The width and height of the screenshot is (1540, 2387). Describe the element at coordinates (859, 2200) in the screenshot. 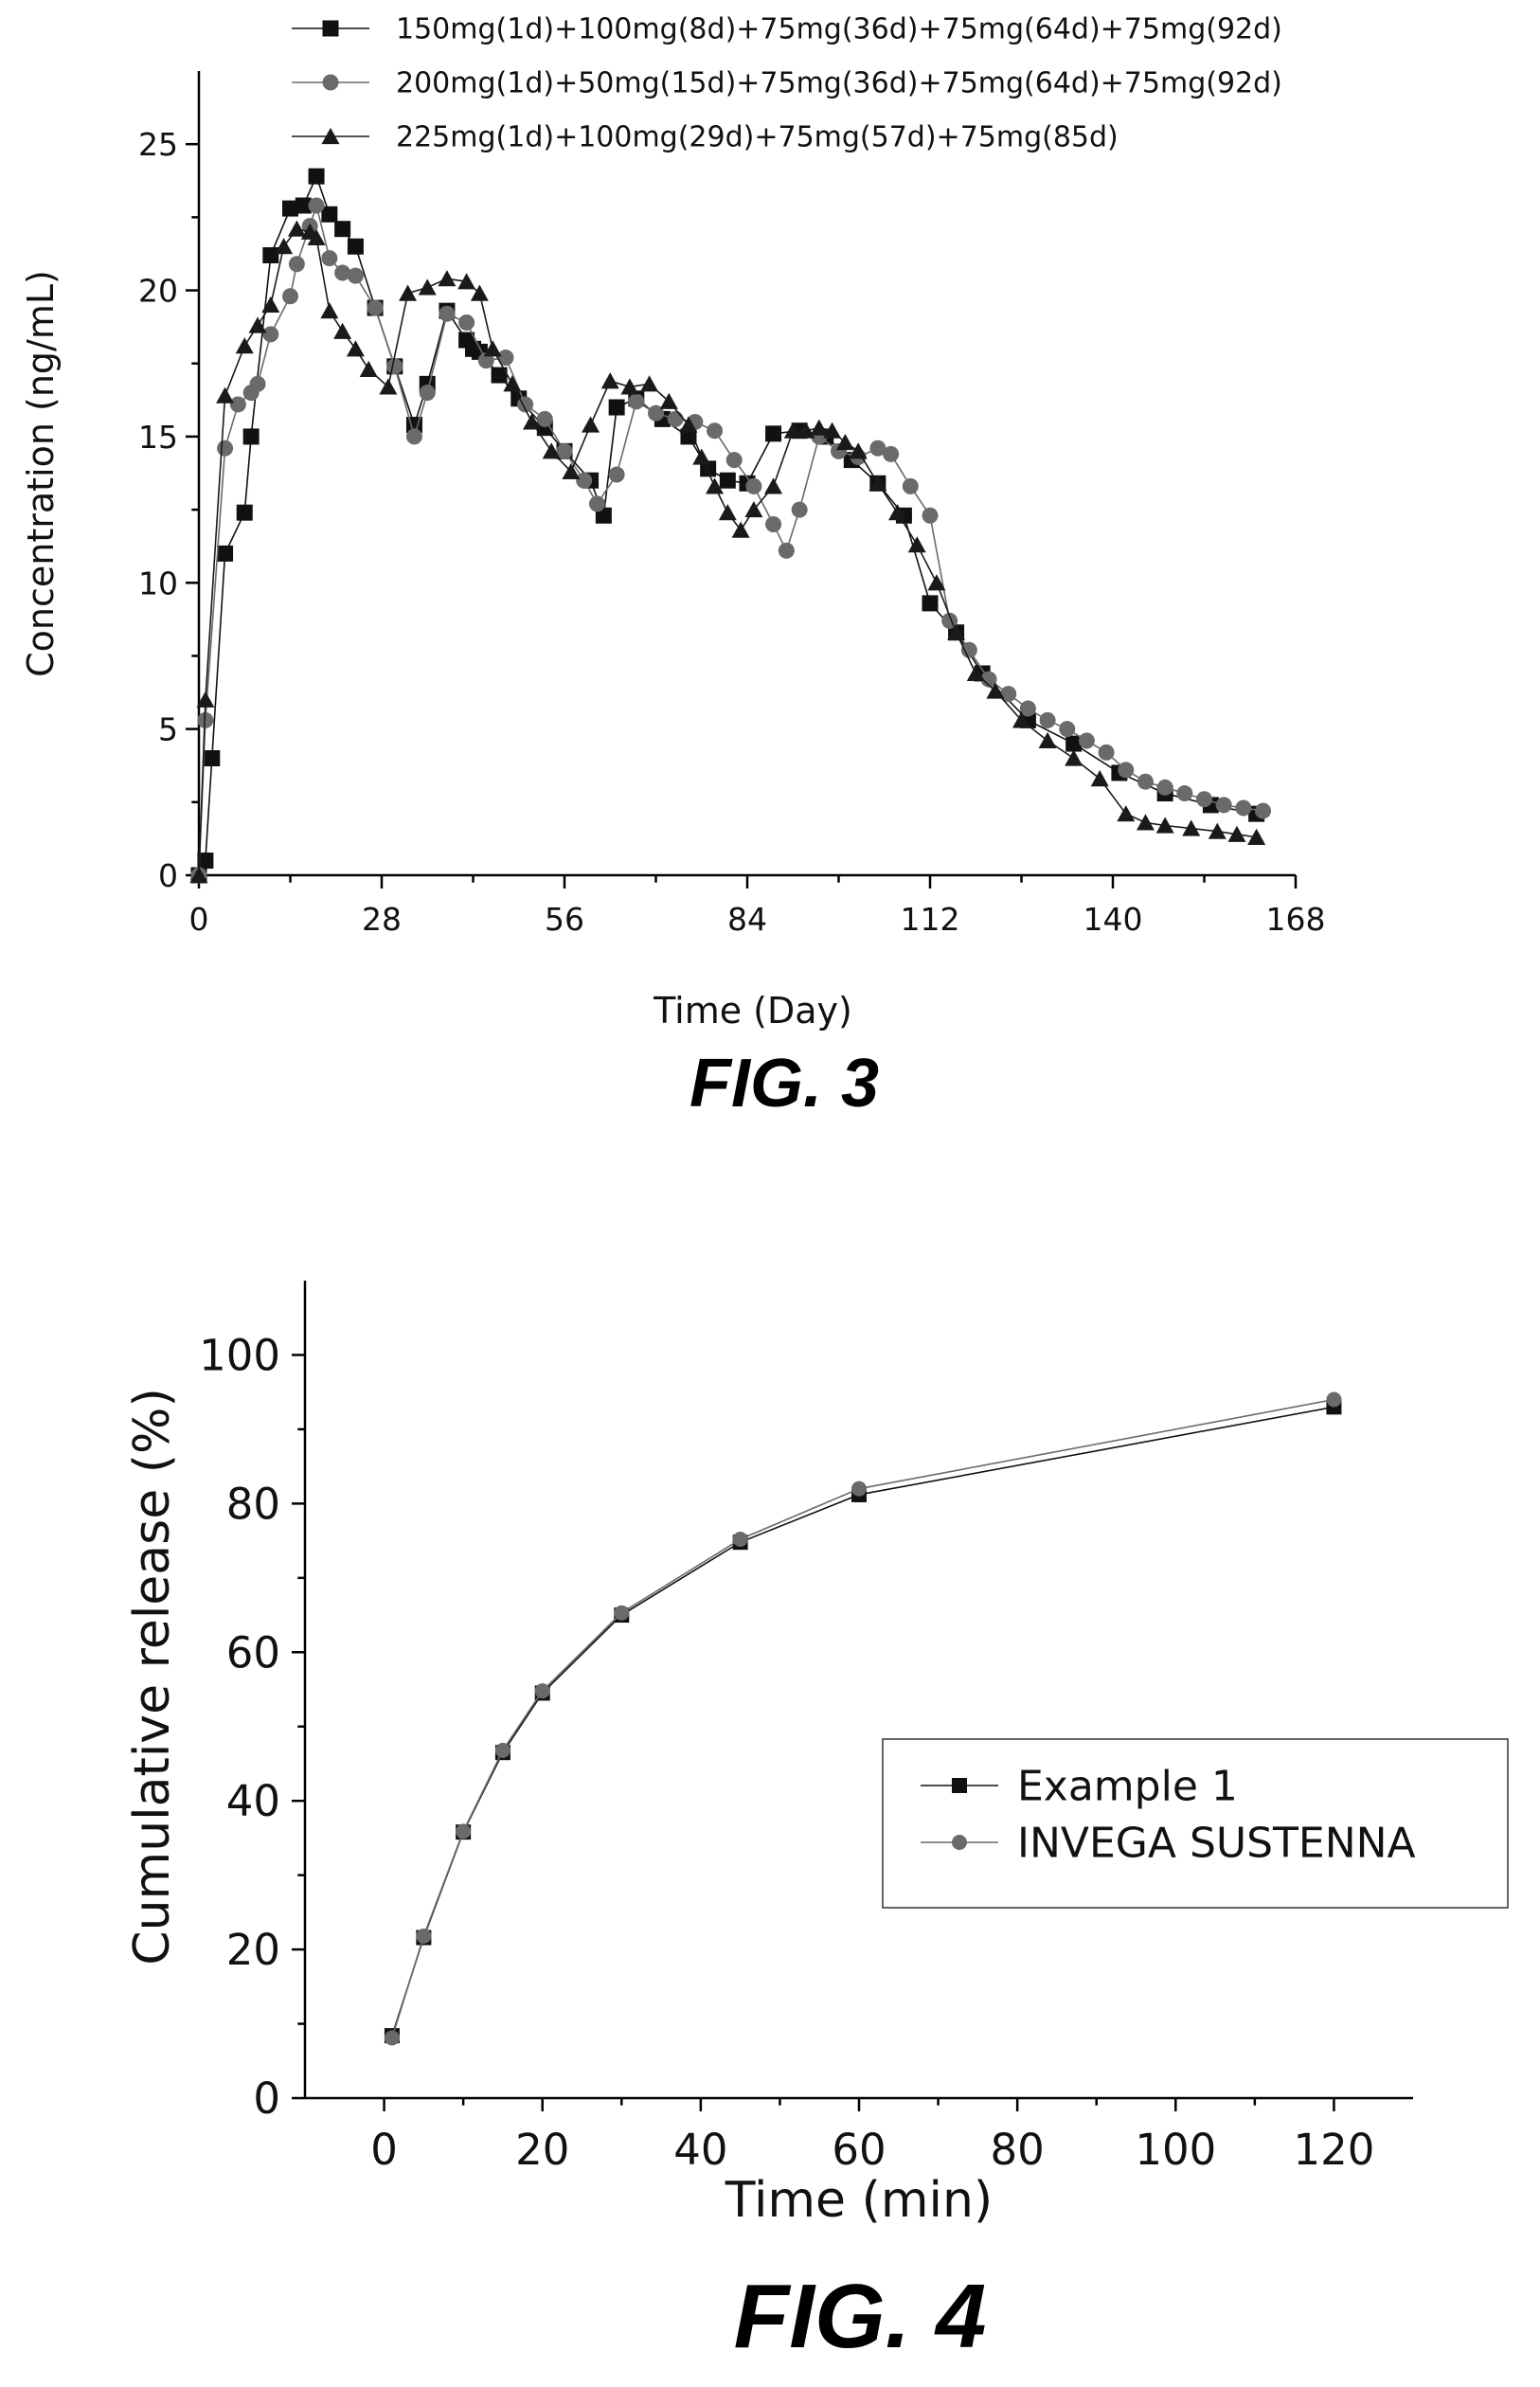

I see `fig4-x-axis-label: Time (min)` at that location.